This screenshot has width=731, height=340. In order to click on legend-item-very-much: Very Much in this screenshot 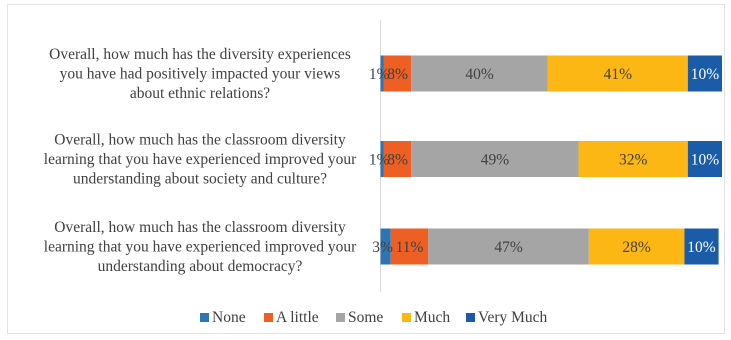, I will do `click(507, 317)`.